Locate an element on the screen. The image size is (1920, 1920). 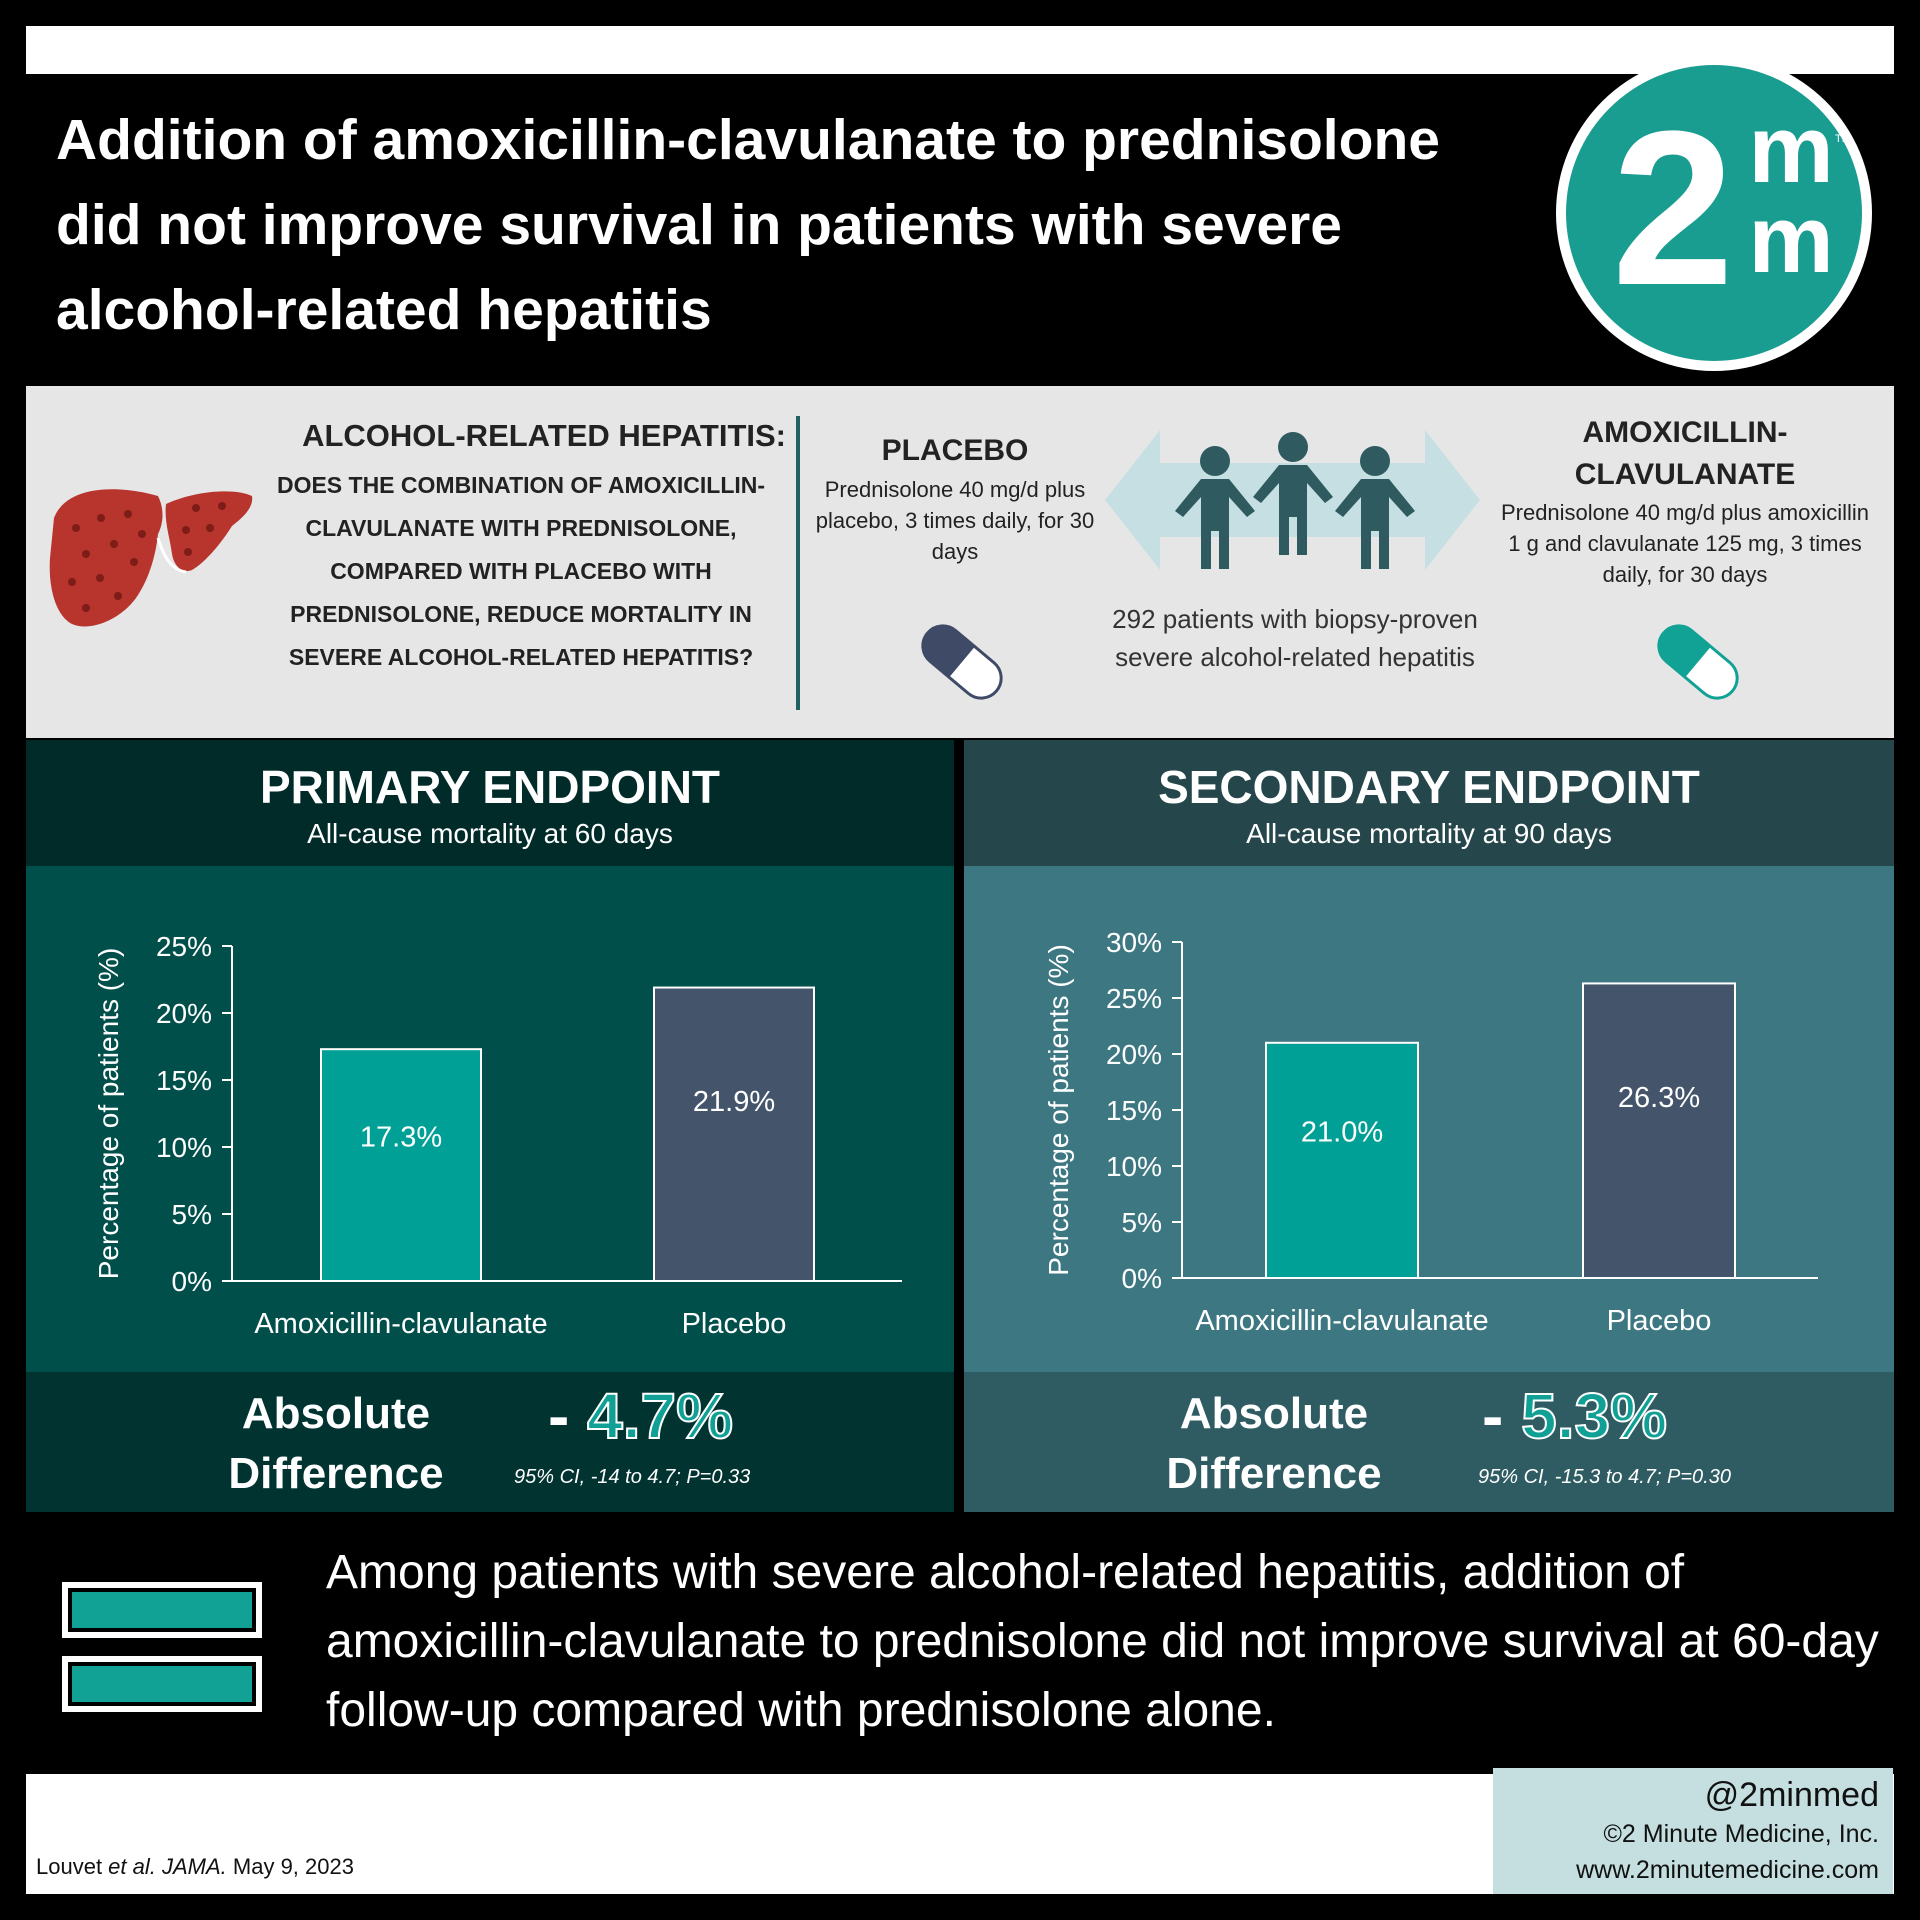
conclusion-panel is located at coordinates (996, 1647).